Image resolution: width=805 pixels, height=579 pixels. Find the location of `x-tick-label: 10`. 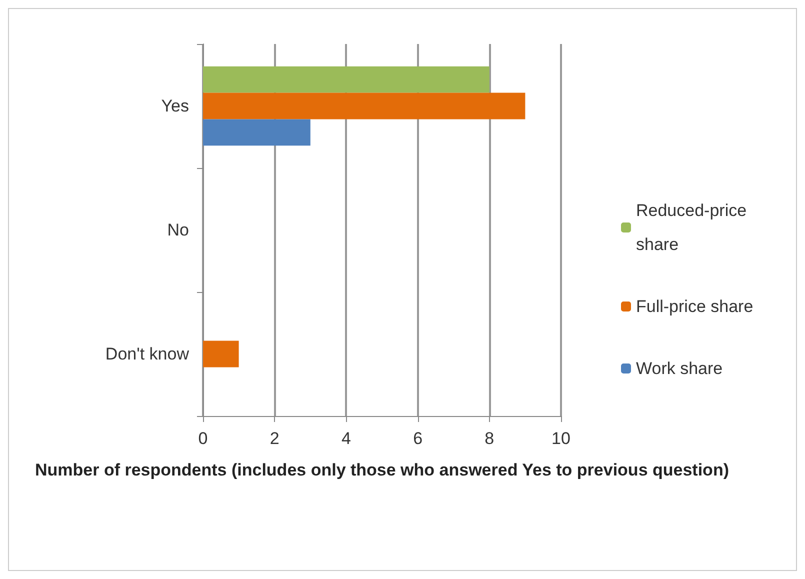

x-tick-label: 10 is located at coordinates (561, 438).